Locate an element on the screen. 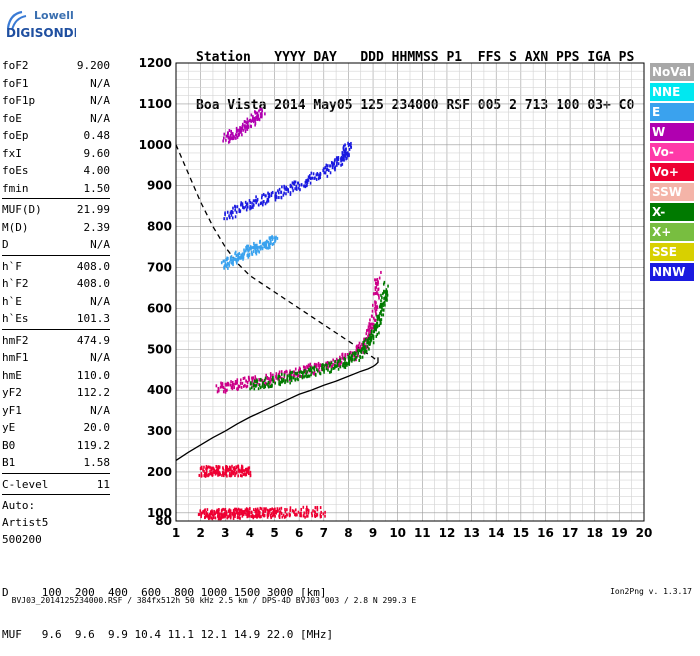 Image resolution: width=700 pixels, height=656 pixels. software-version: Ion2Png v. 1.3.17 is located at coordinates (651, 591).